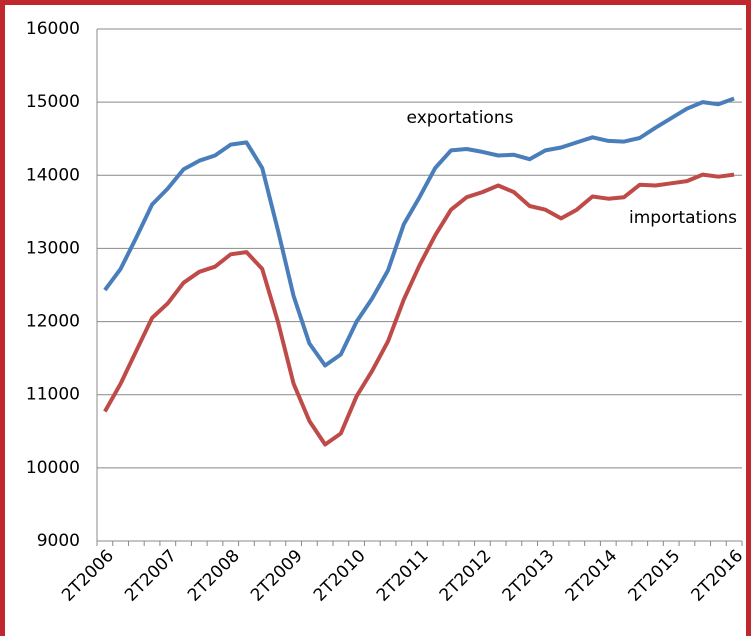 Image resolution: width=751 pixels, height=636 pixels. Describe the element at coordinates (340, 576) in the screenshot. I see `x-tick-label: 2T2010` at that location.